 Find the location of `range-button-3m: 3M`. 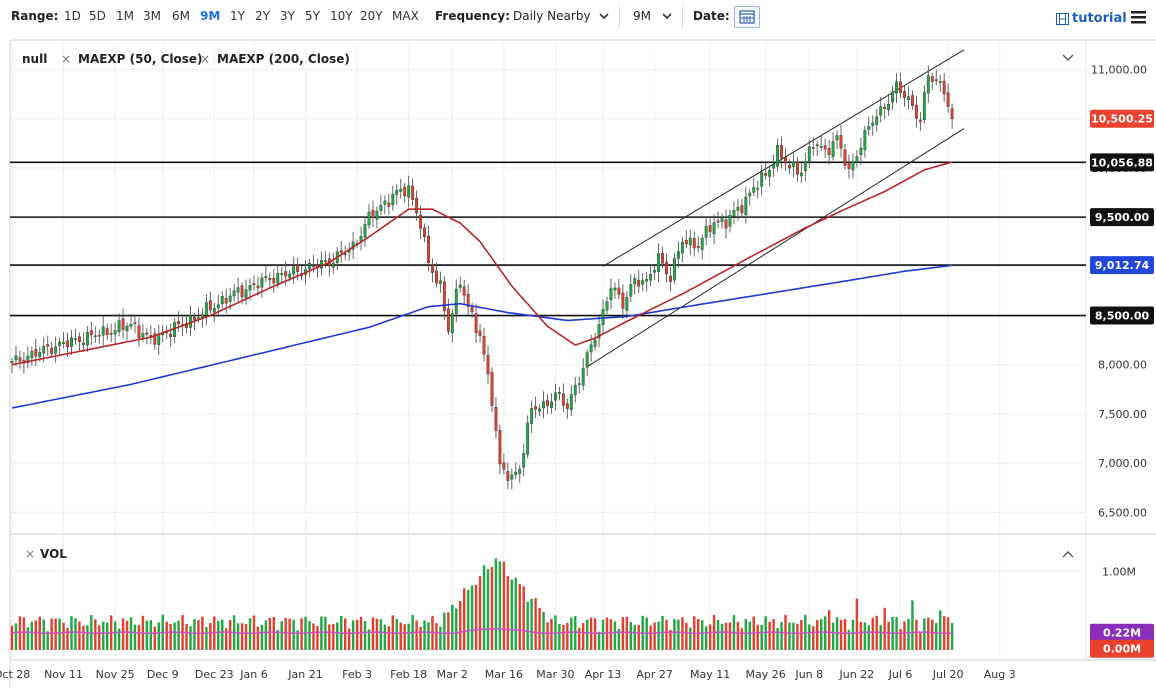

range-button-3m: 3M is located at coordinates (152, 16).